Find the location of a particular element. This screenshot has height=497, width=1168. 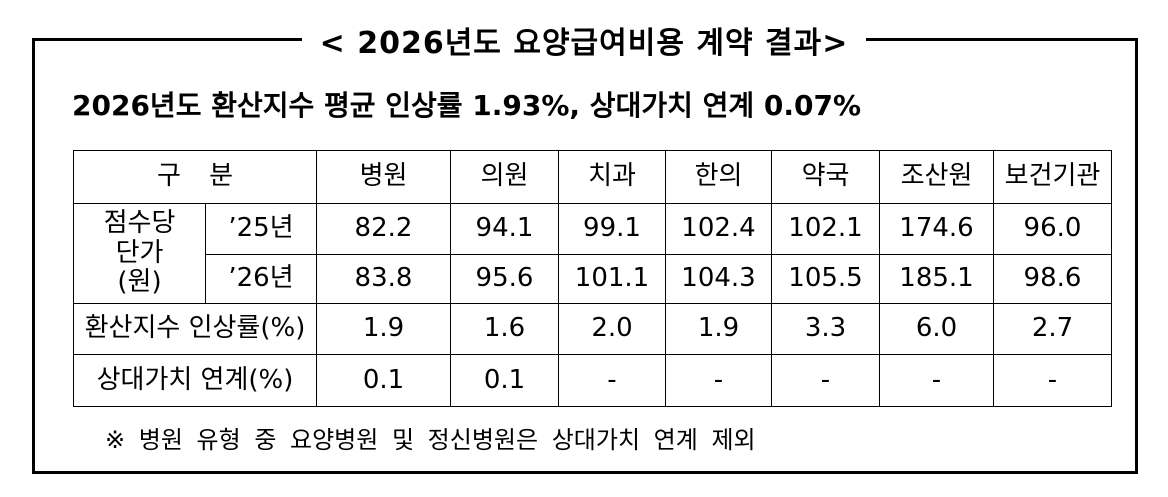

column-header: 보건기관 is located at coordinates (1052, 177).